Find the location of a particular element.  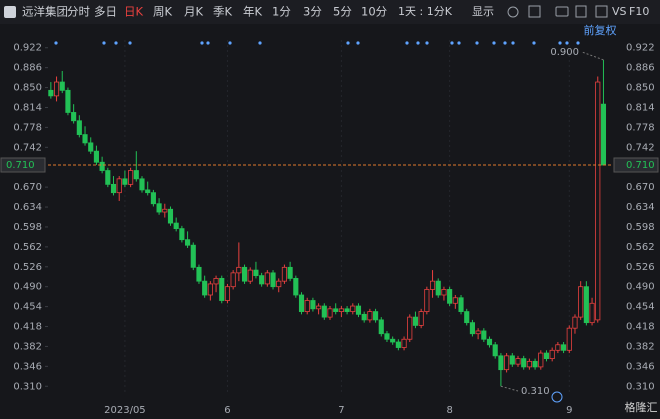

tab: 月K is located at coordinates (193, 12).